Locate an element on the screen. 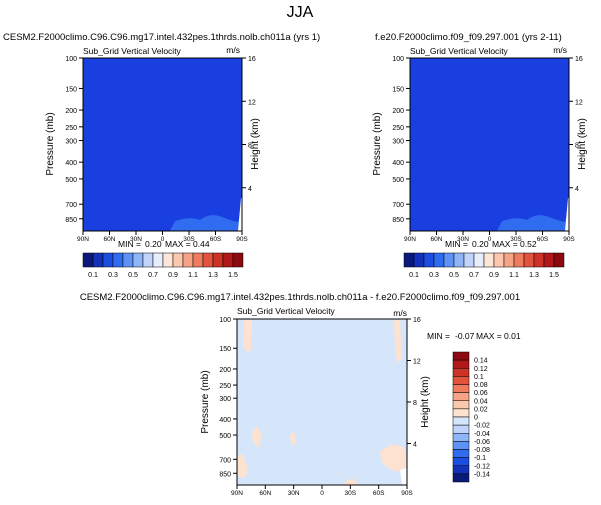 This screenshot has width=601, height=505. colorbar-label: -0.06 is located at coordinates (482, 442).